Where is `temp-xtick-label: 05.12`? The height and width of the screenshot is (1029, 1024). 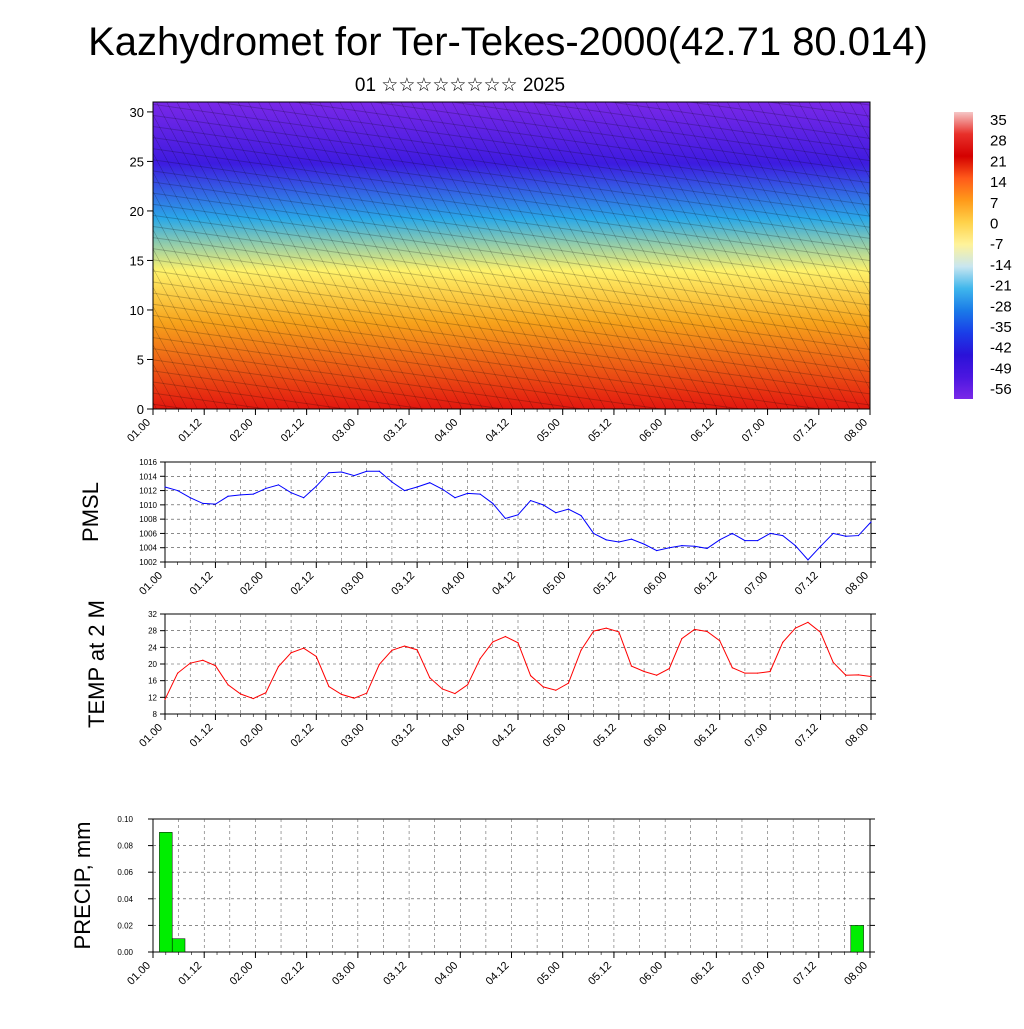 temp-xtick-label: 05.12 is located at coordinates (605, 736).